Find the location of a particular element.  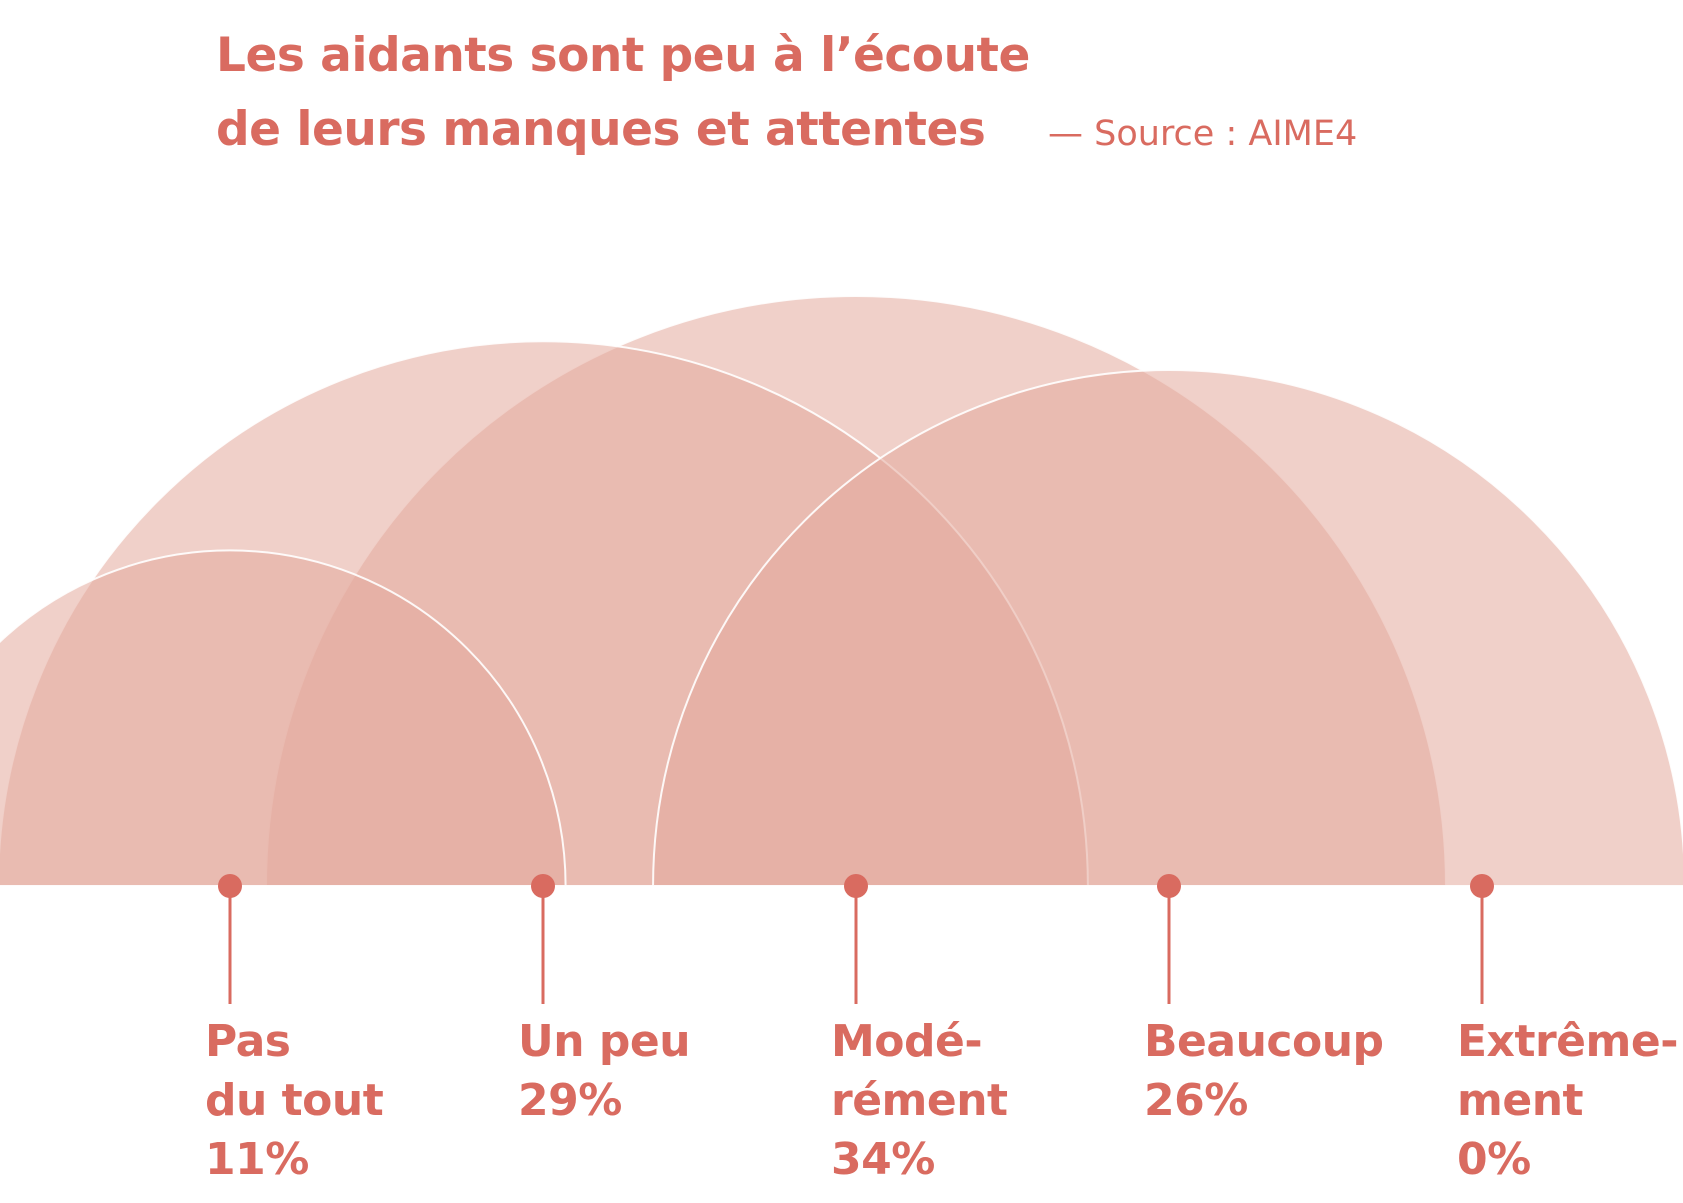

chart-source: — Source : AIME4 is located at coordinates (1203, 134).